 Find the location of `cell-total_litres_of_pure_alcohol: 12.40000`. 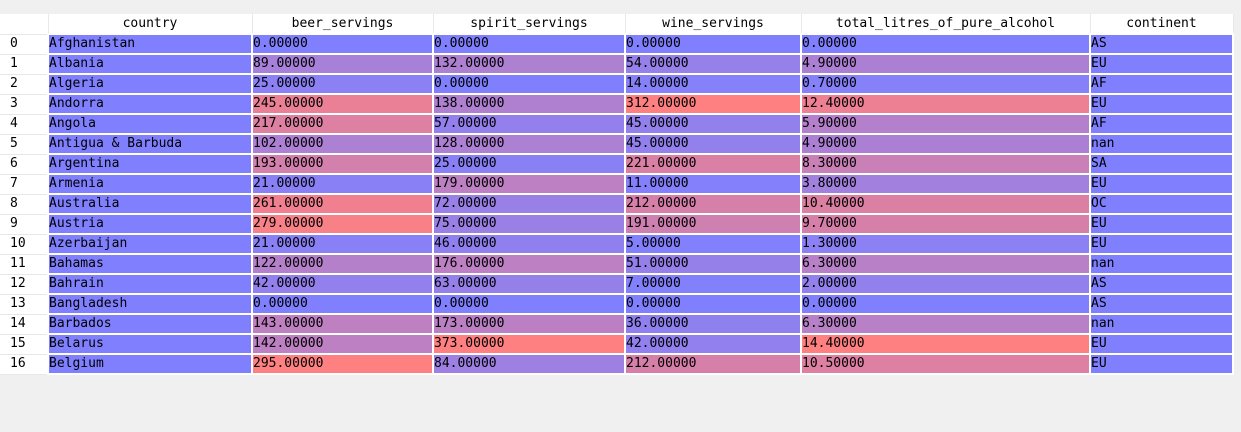

cell-total_litres_of_pure_alcohol: 12.40000 is located at coordinates (945, 104).